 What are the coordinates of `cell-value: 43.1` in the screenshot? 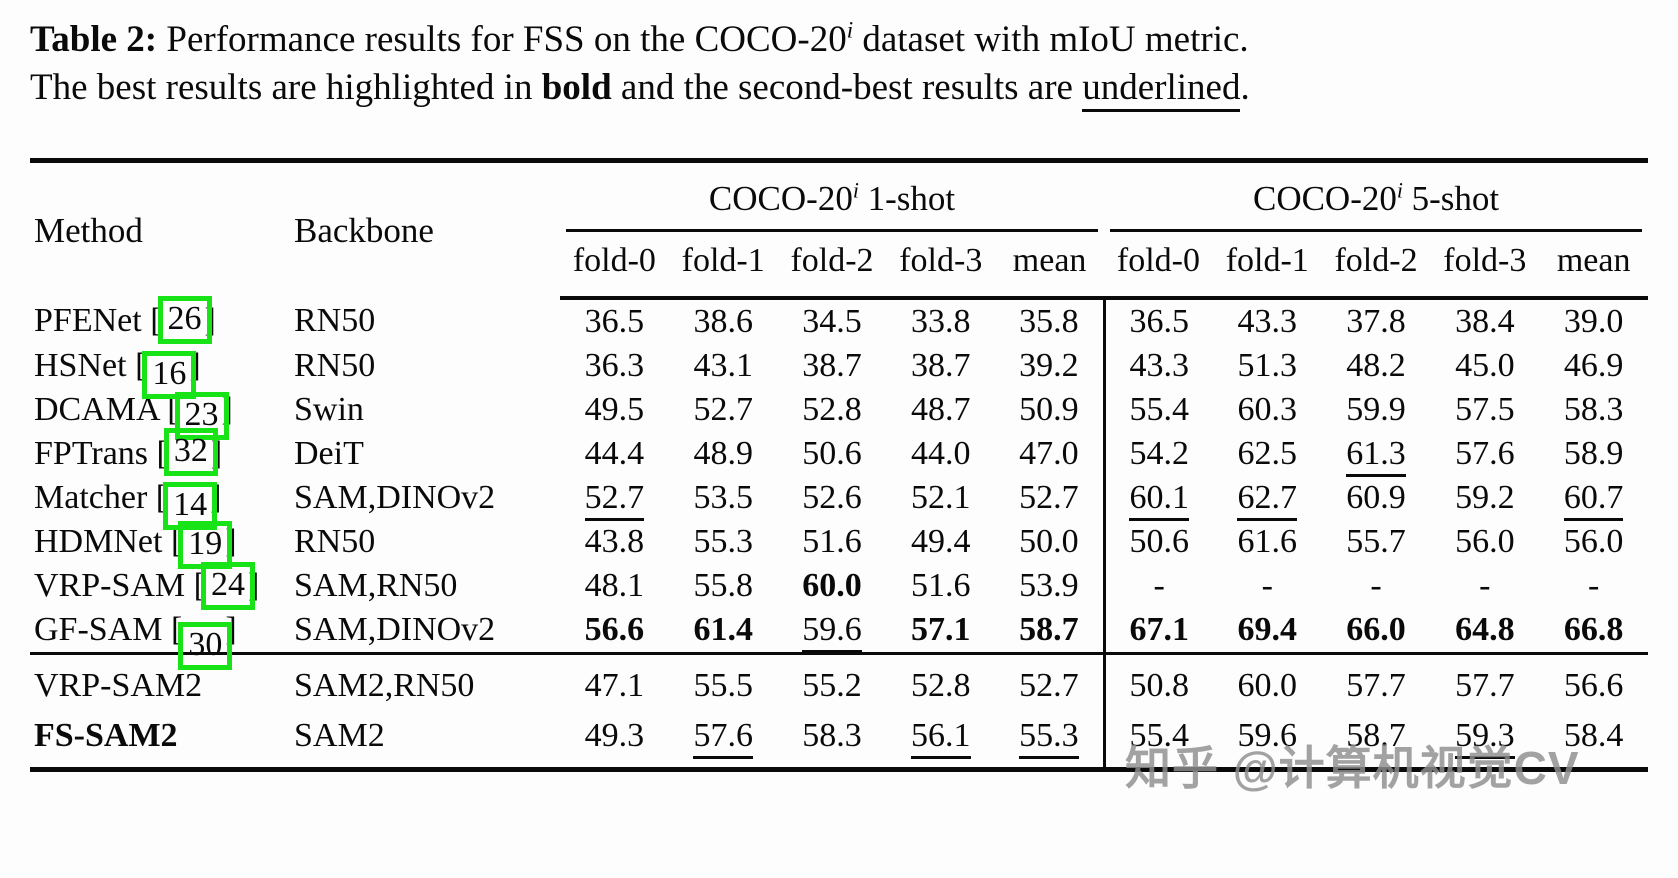 It's located at (723, 365).